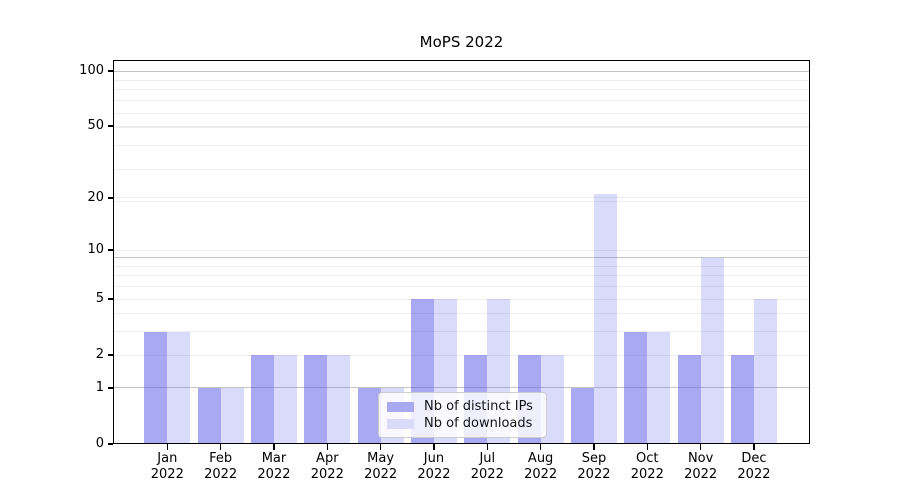 Image resolution: width=900 pixels, height=500 pixels. What do you see at coordinates (478, 423) in the screenshot?
I see `legend-label-downloads: Nb of downloads` at bounding box center [478, 423].